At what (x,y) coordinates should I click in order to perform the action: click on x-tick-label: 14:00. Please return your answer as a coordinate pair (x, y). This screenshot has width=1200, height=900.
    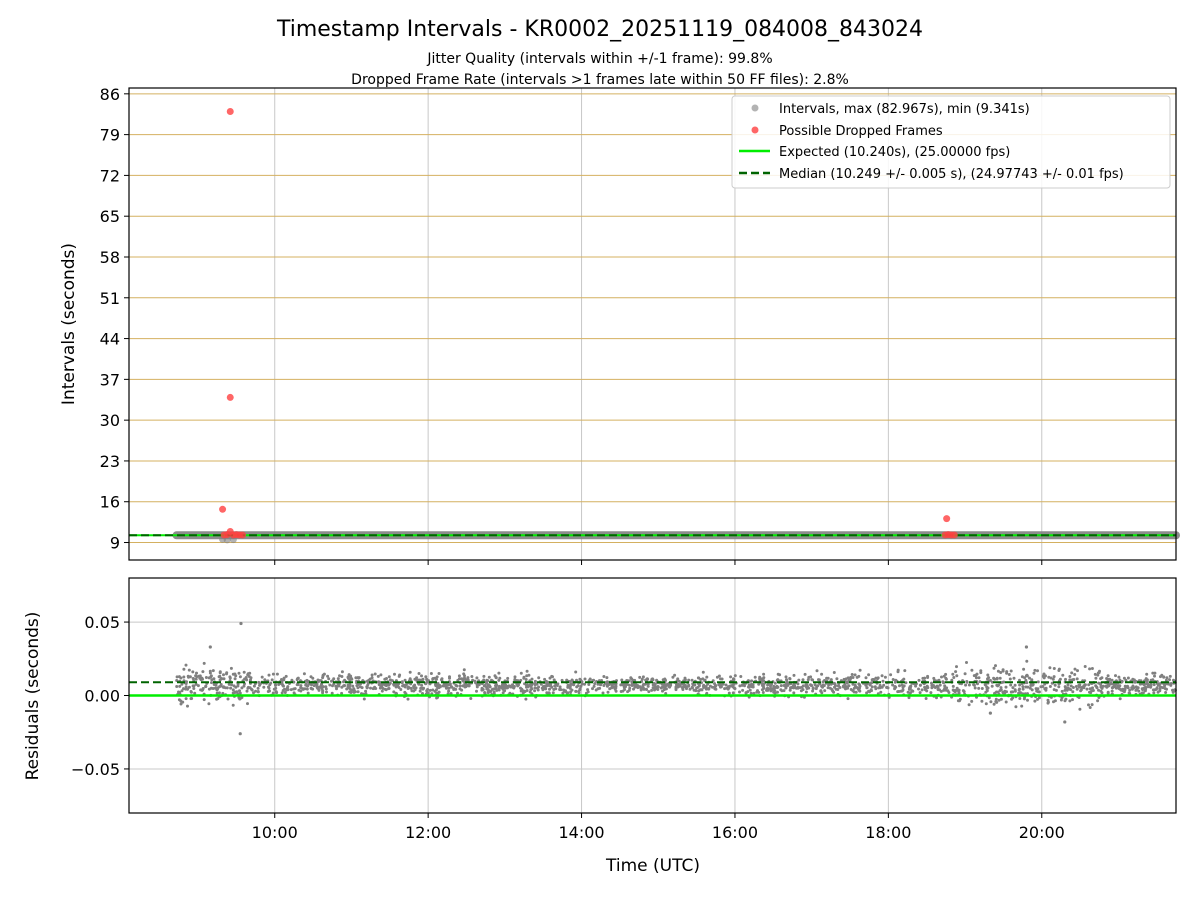
    Looking at the image, I should click on (581, 832).